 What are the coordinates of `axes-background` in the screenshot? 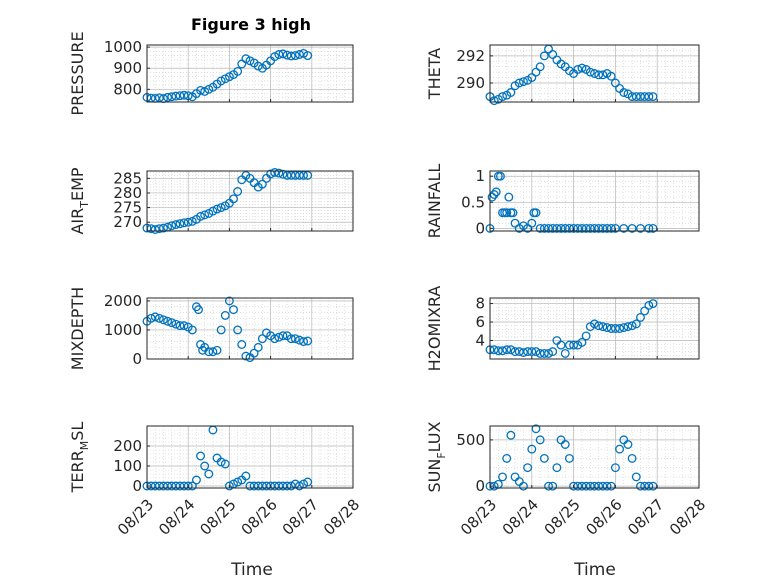 It's located at (594, 457).